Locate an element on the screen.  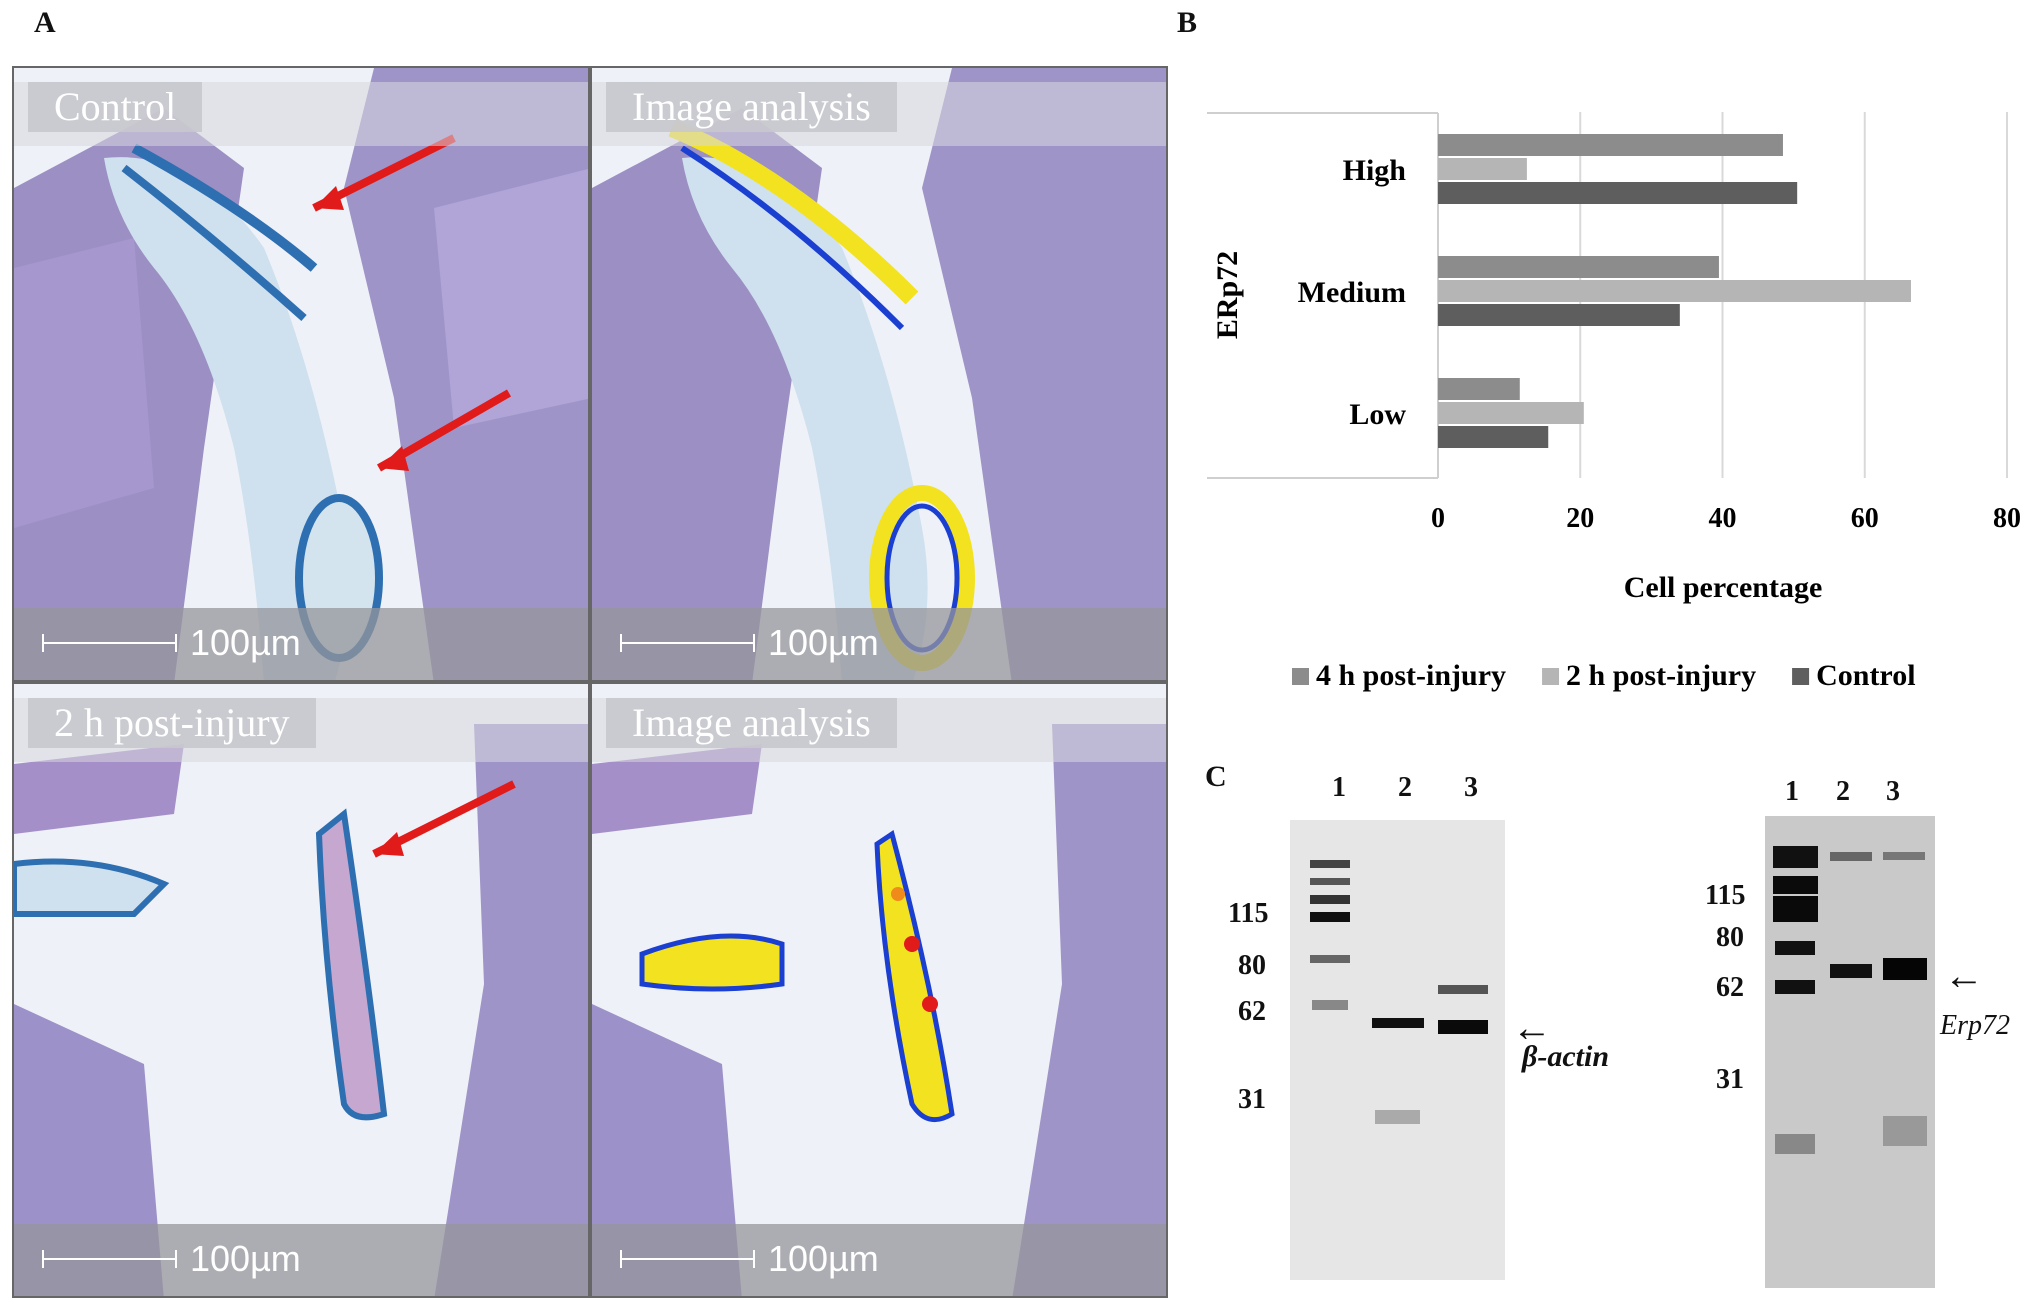
chart-category-labels: High Medium Low is located at coordinates (1352, 292).